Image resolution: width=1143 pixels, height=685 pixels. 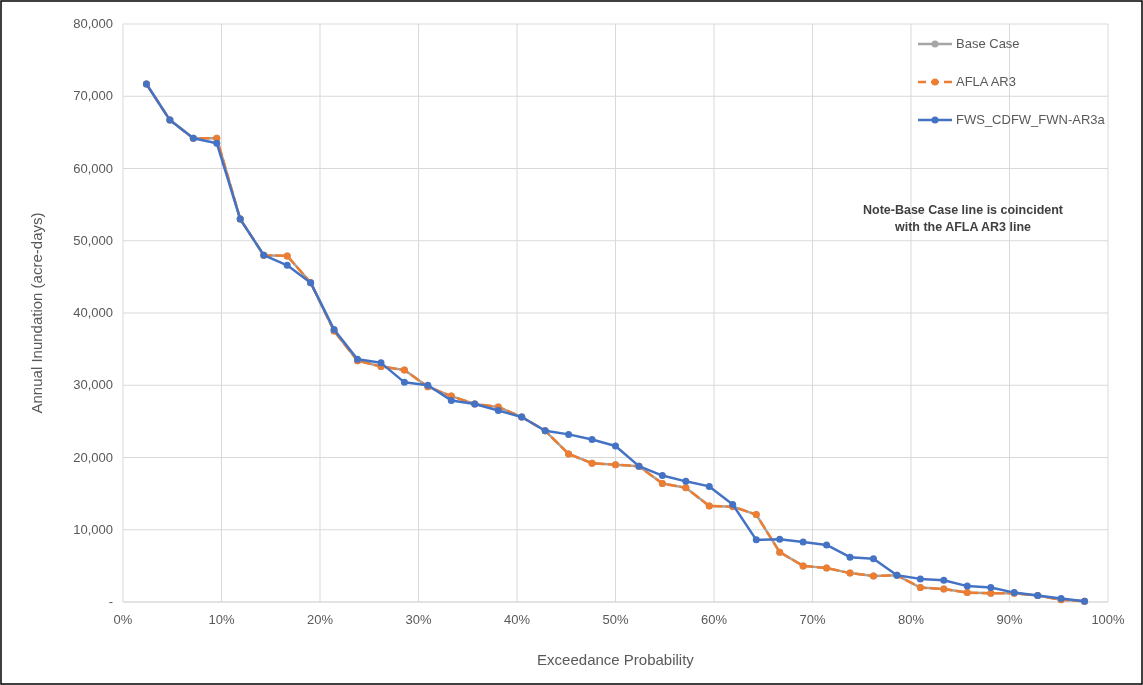 What do you see at coordinates (418, 619) in the screenshot?
I see `x-tick-label: 30%` at bounding box center [418, 619].